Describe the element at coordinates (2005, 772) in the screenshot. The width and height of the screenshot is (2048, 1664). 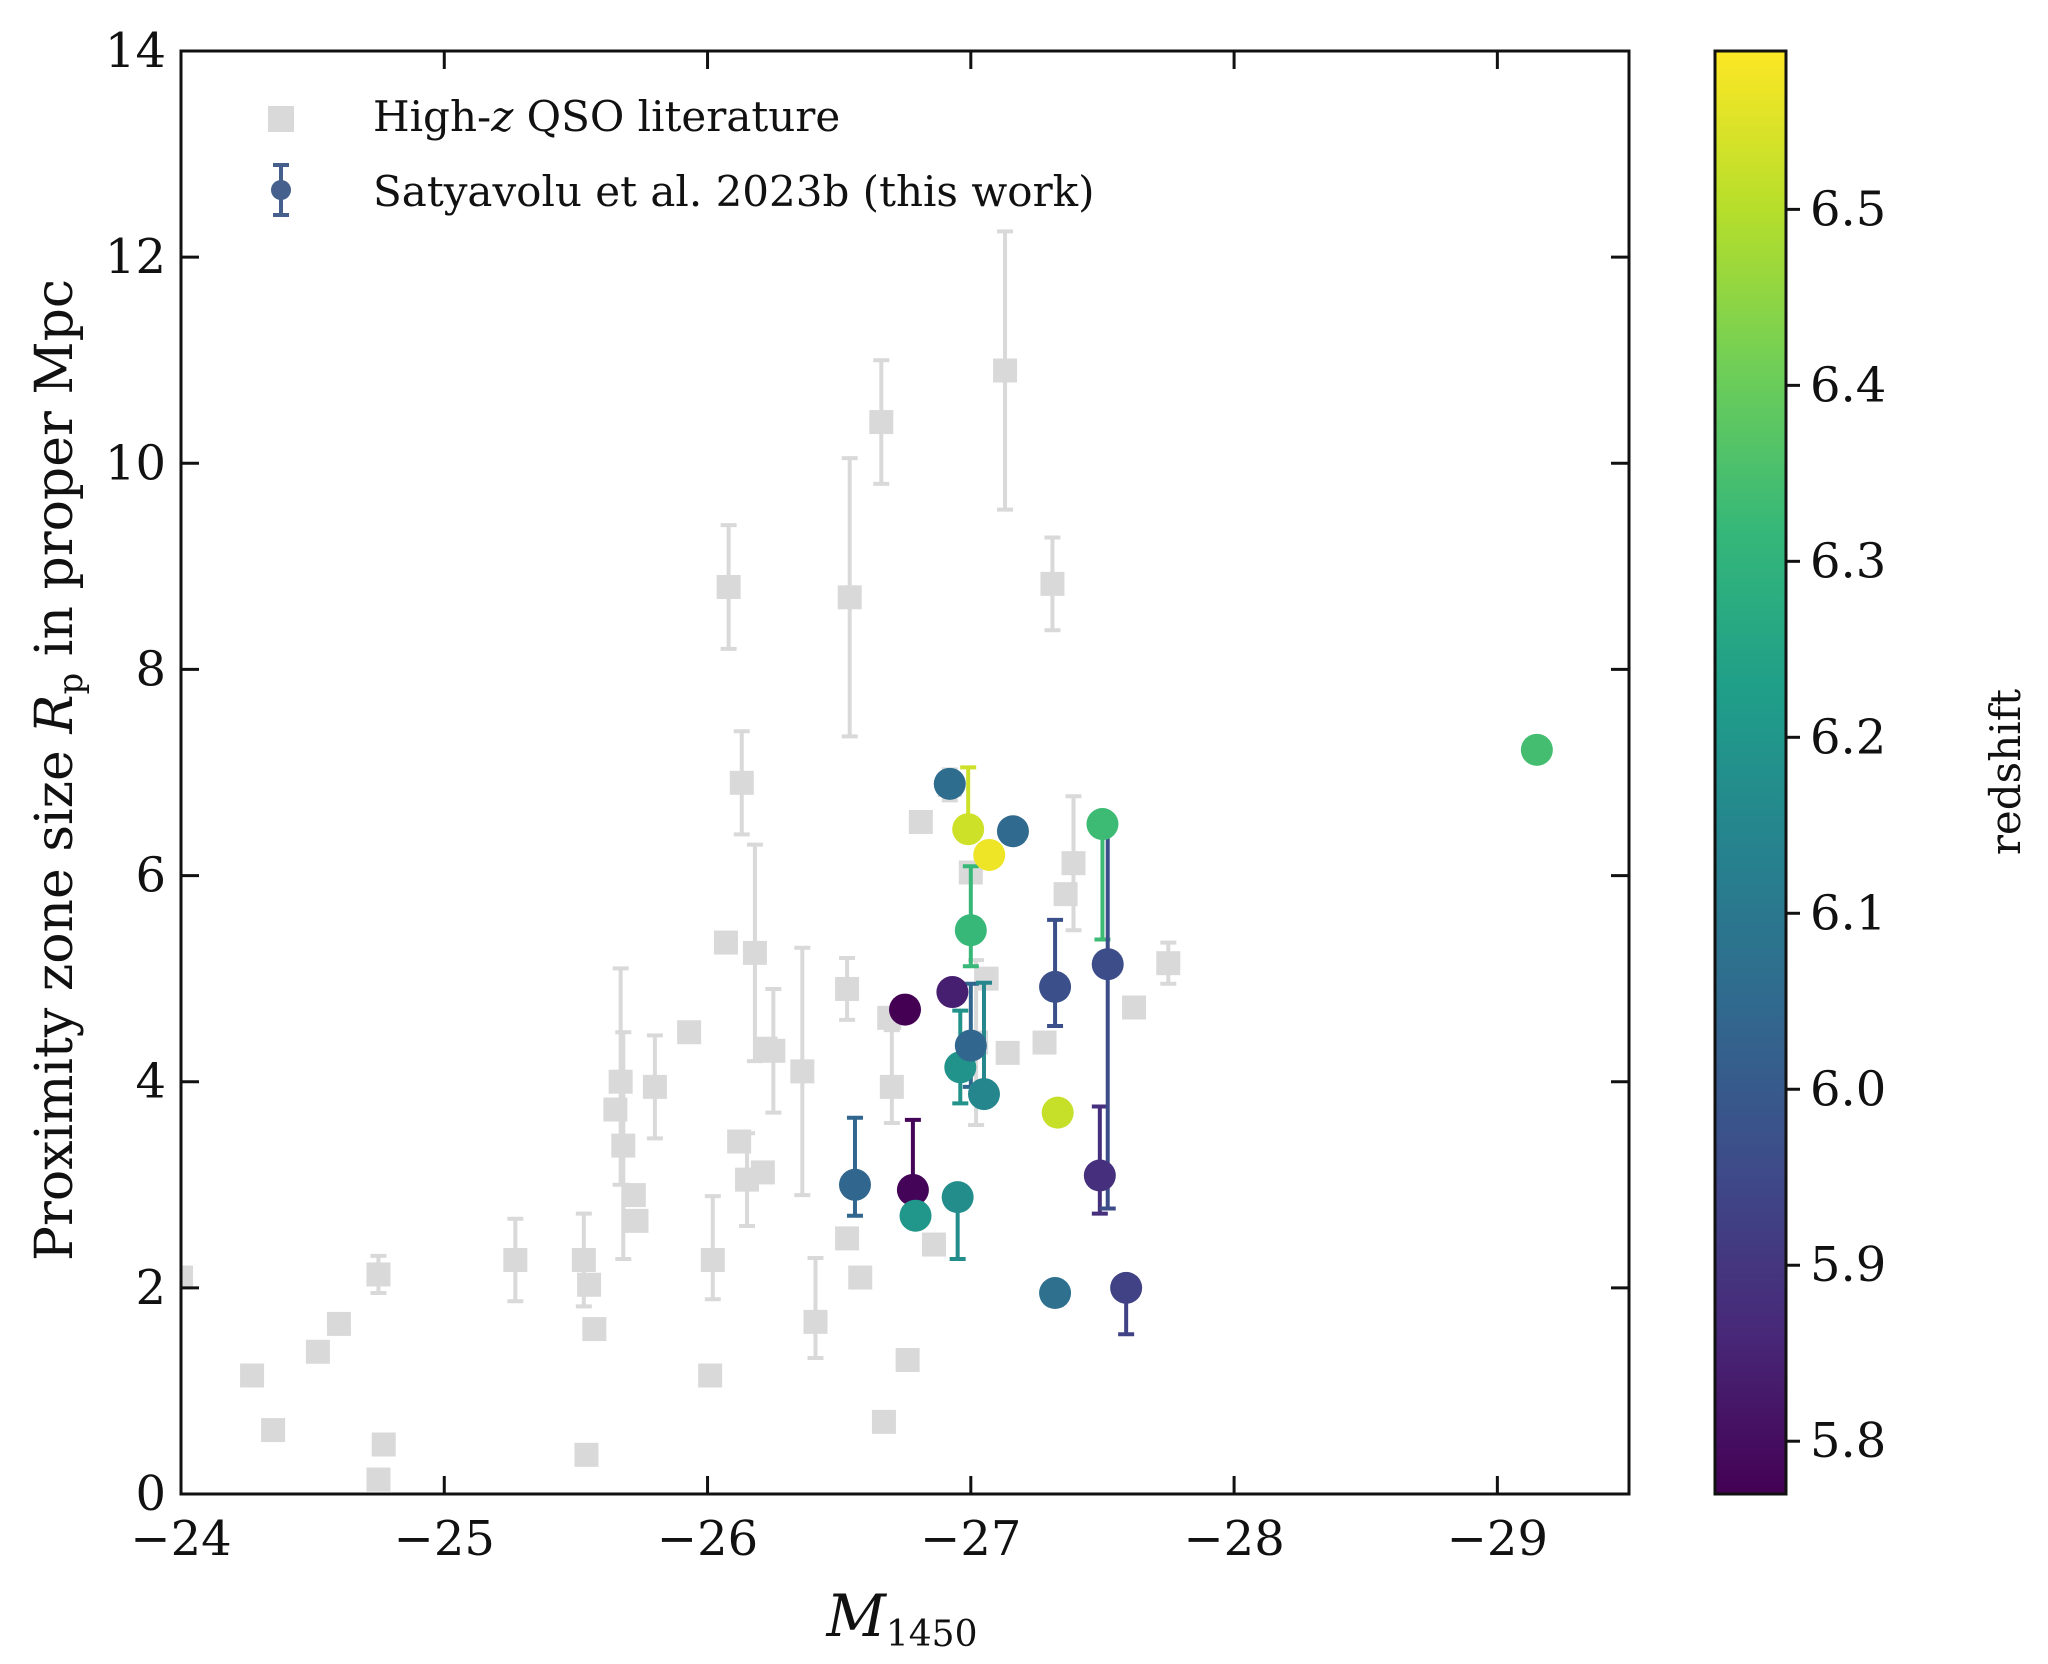
I see `colorbar-label: redshift` at that location.